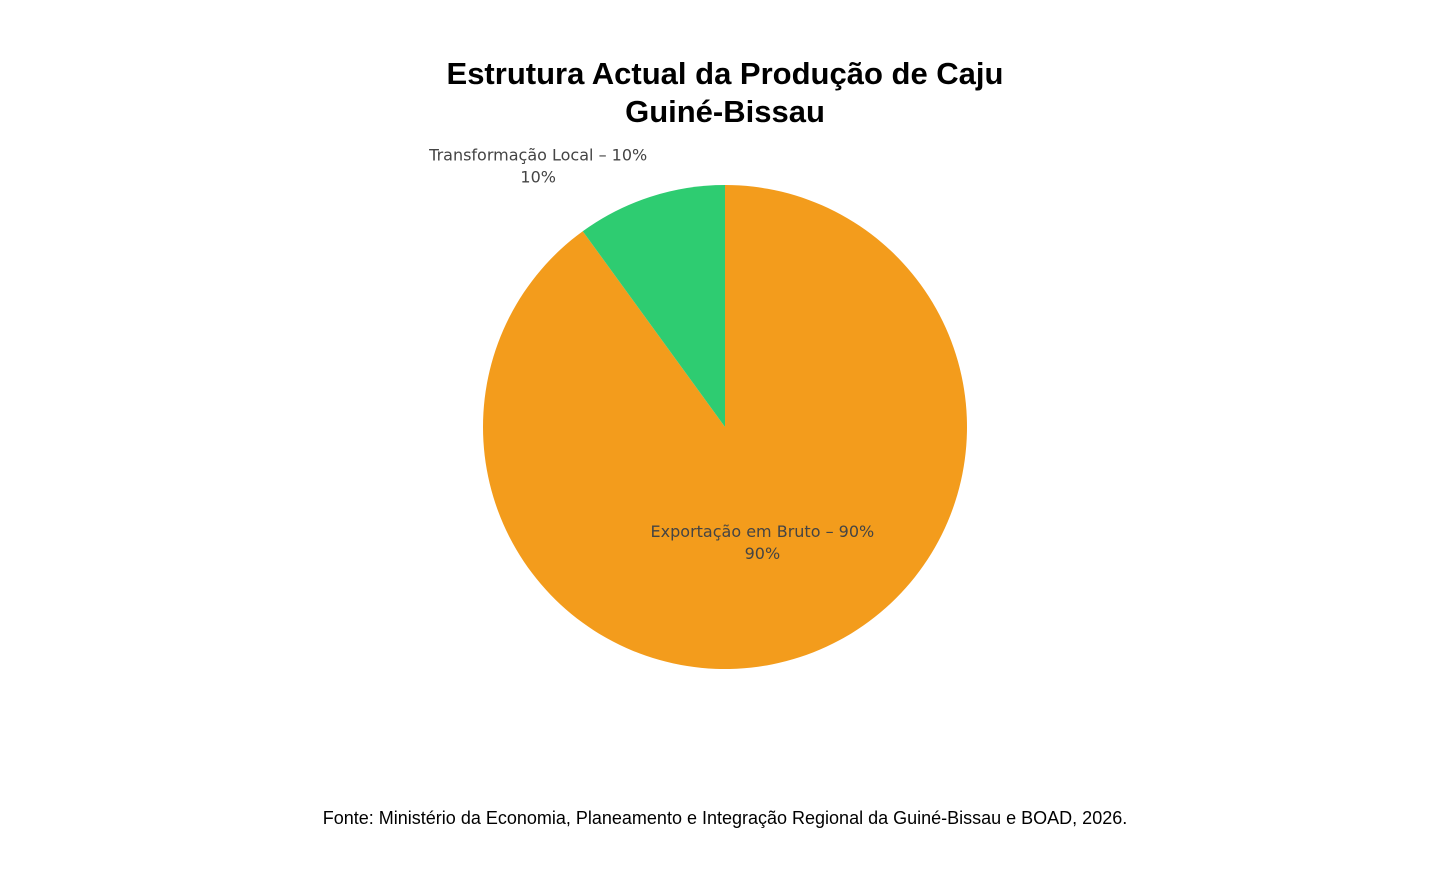 The width and height of the screenshot is (1430, 892). What do you see at coordinates (653, 306) in the screenshot?
I see `pie-slice` at bounding box center [653, 306].